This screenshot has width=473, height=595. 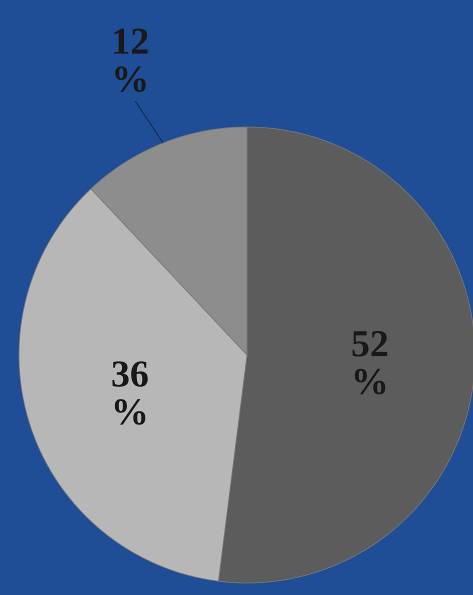 I want to click on data-label: 12 %, so click(x=131, y=60).